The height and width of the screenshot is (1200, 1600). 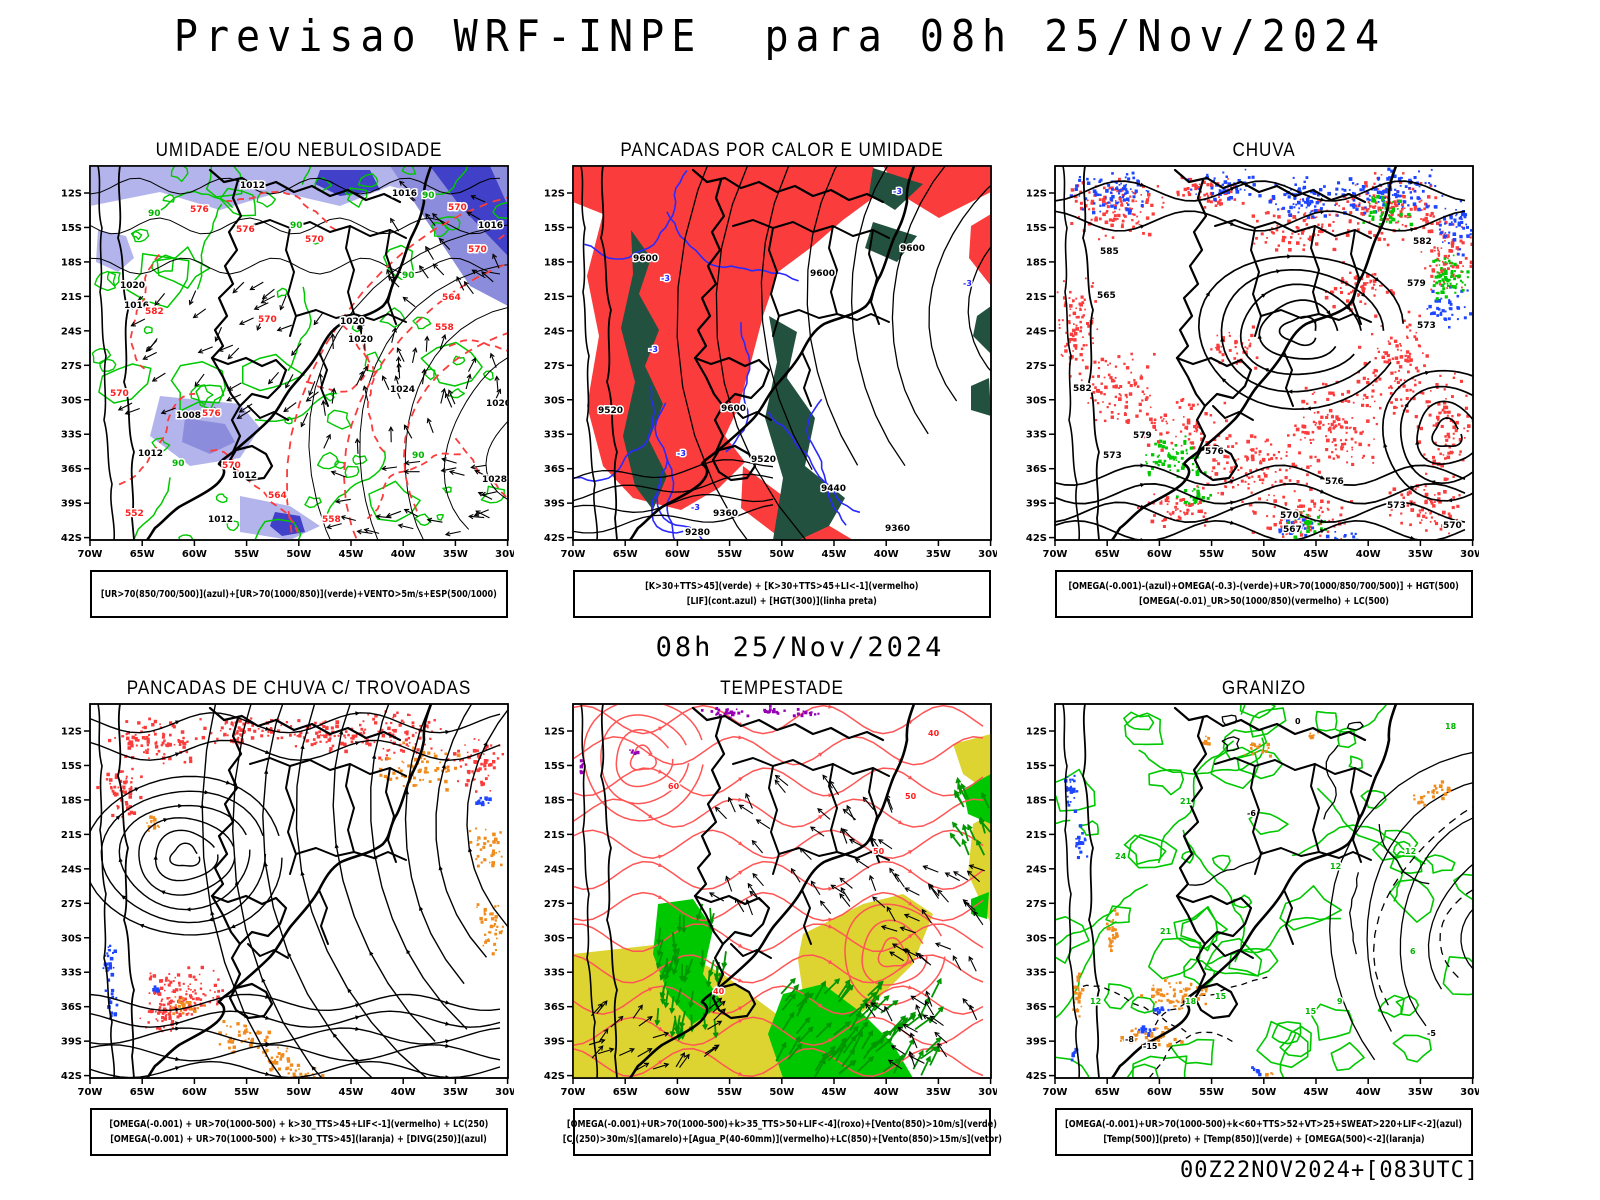 What do you see at coordinates (967, 283) in the screenshot?
I see `svg-text: -3` at bounding box center [967, 283].